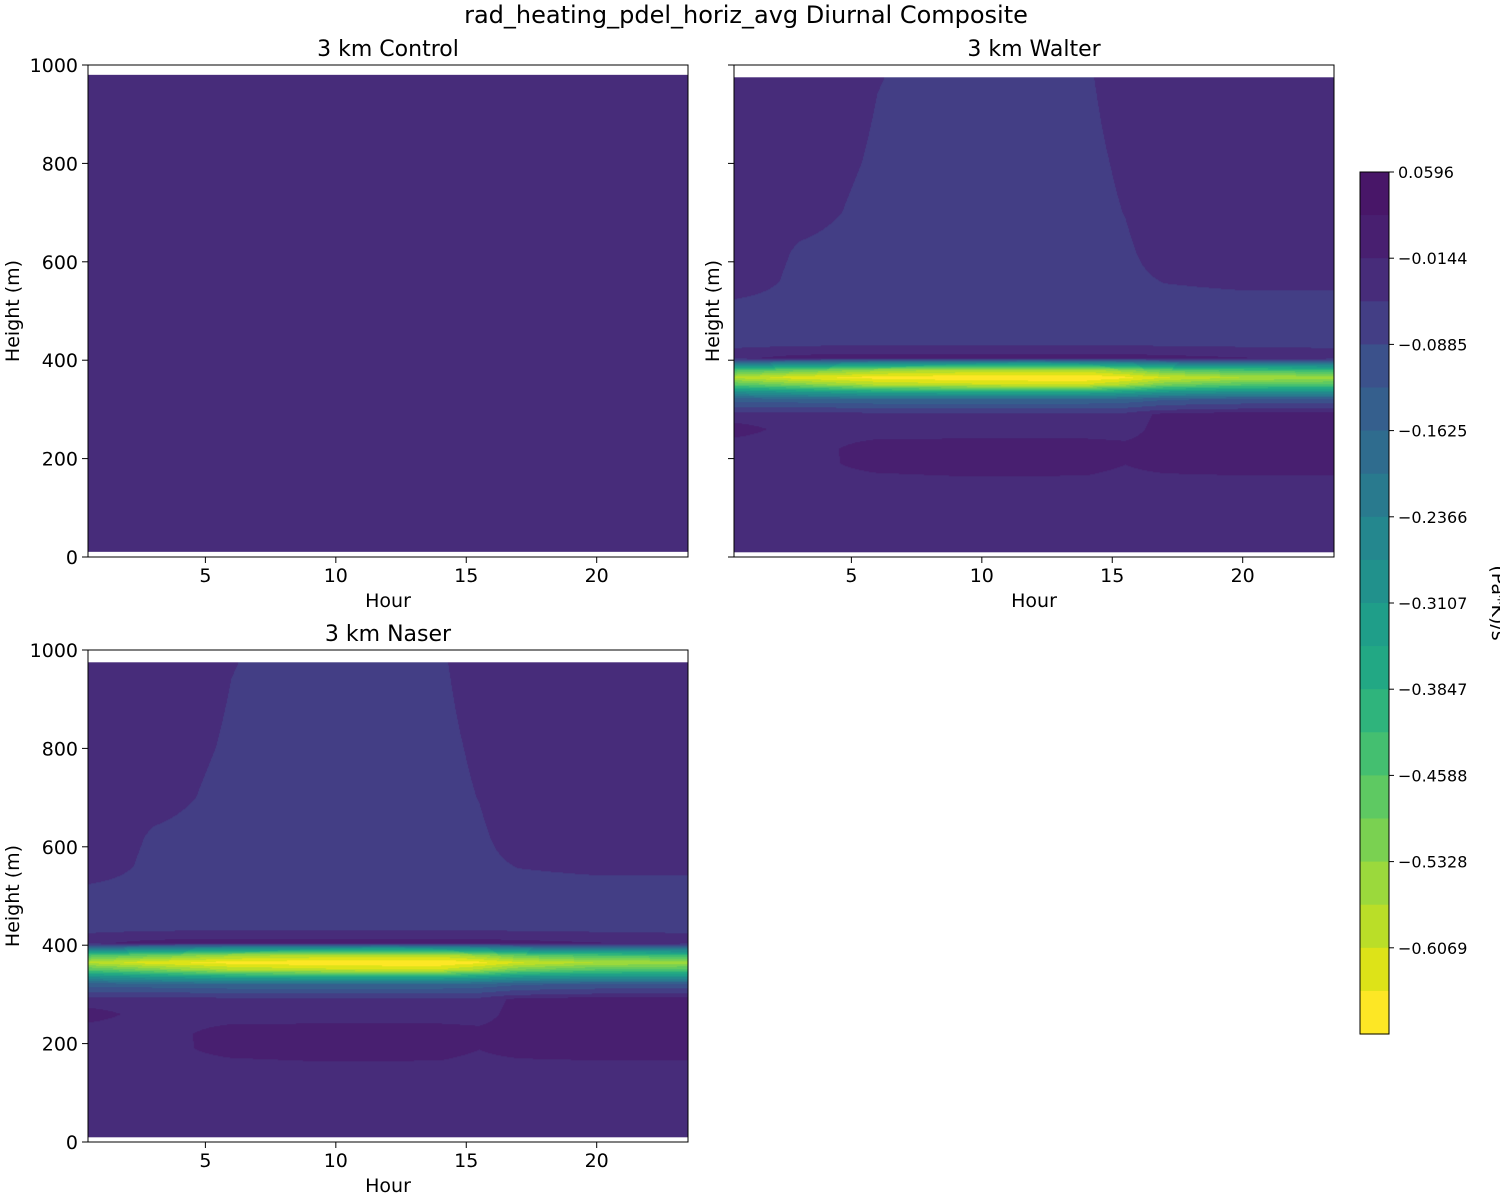 This screenshot has width=1500, height=1200. Describe the element at coordinates (1432, 603) in the screenshot. I see `colorbar-tick-label: −0.3107` at that location.